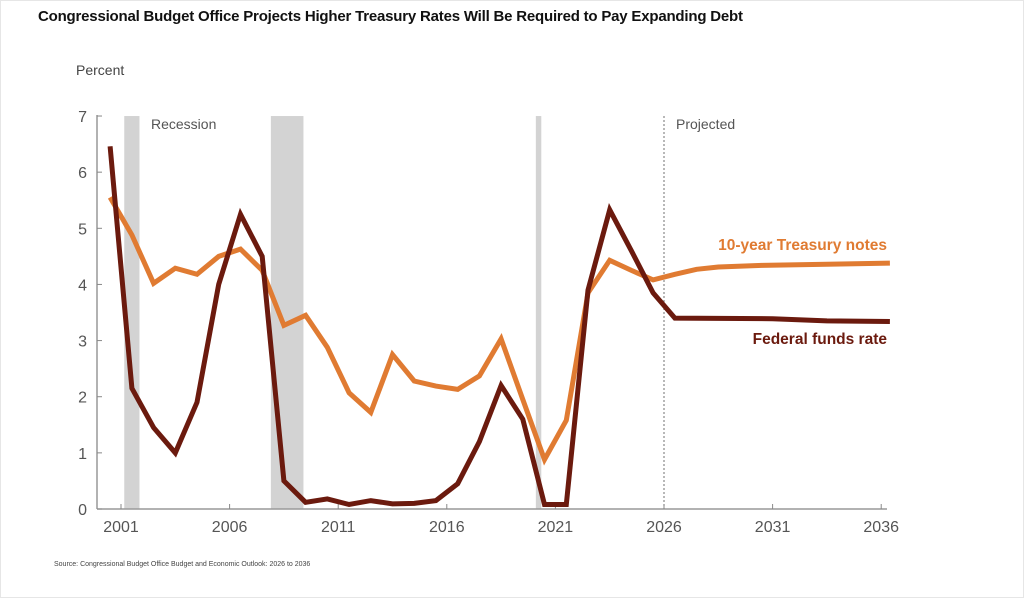 This screenshot has width=1024, height=598. What do you see at coordinates (100, 70) in the screenshot?
I see `y-axis-label: Percent` at bounding box center [100, 70].